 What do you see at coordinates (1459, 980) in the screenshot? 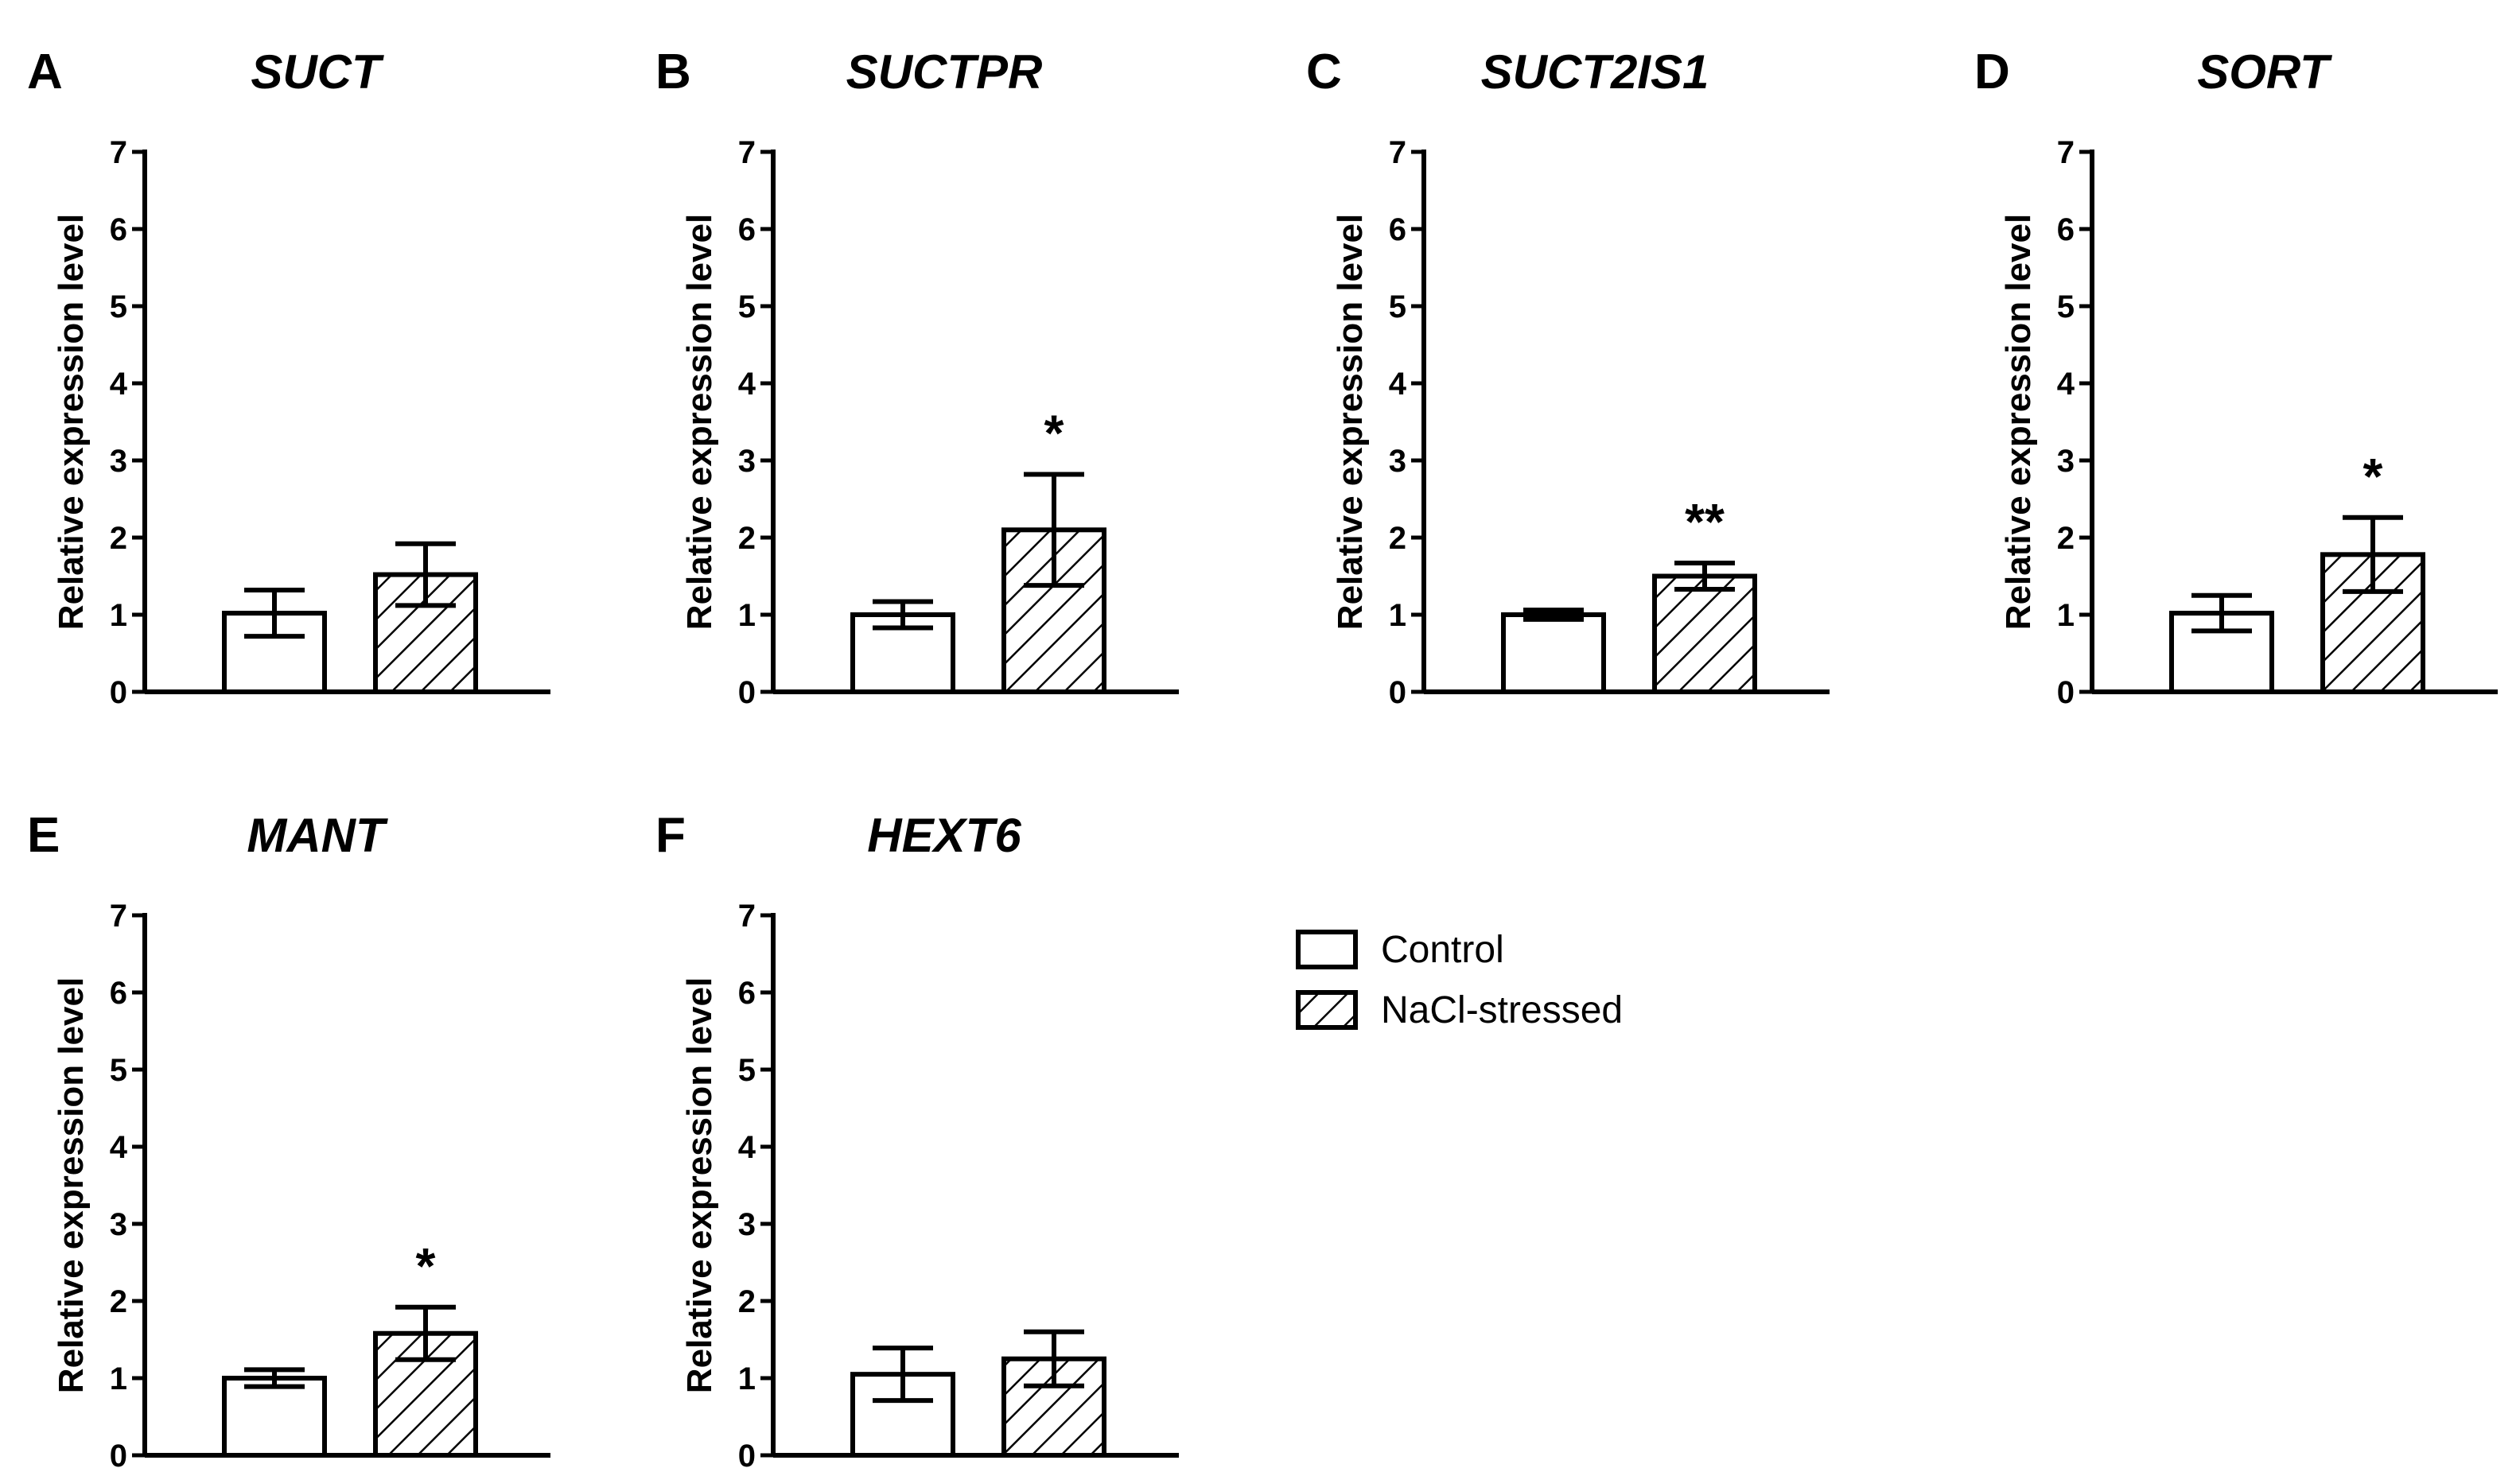
I see `legend: Control NaCl-stressed` at bounding box center [1459, 980].